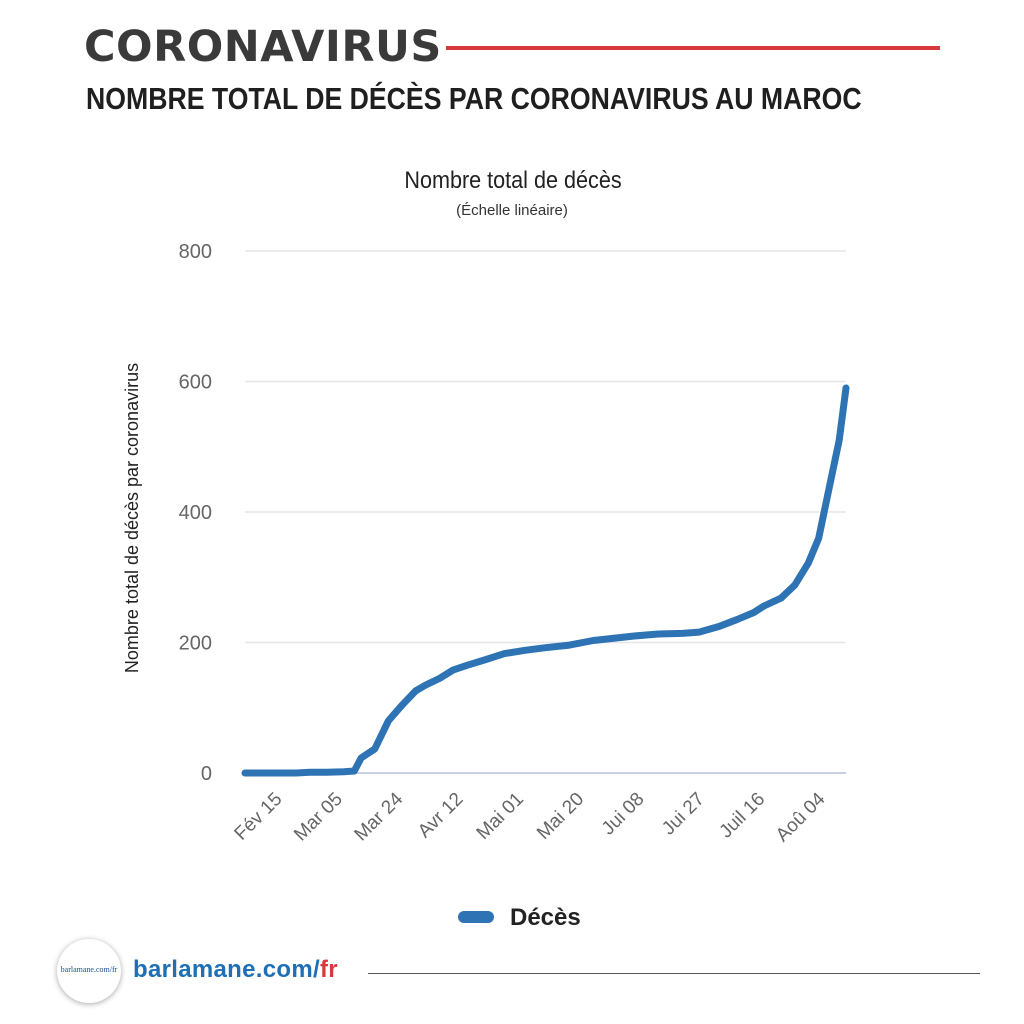 Image resolution: width=1024 pixels, height=1024 pixels. What do you see at coordinates (195, 383) in the screenshot?
I see `y-tick-label: 600` at bounding box center [195, 383].